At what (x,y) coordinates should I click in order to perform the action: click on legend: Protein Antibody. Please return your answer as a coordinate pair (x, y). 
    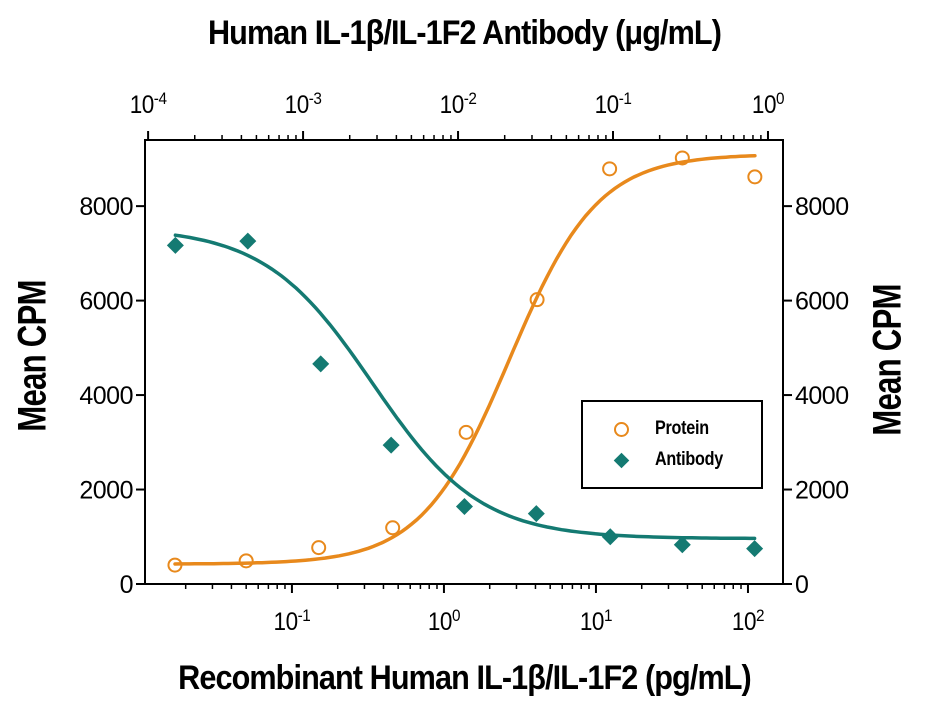
    Looking at the image, I should click on (672, 444).